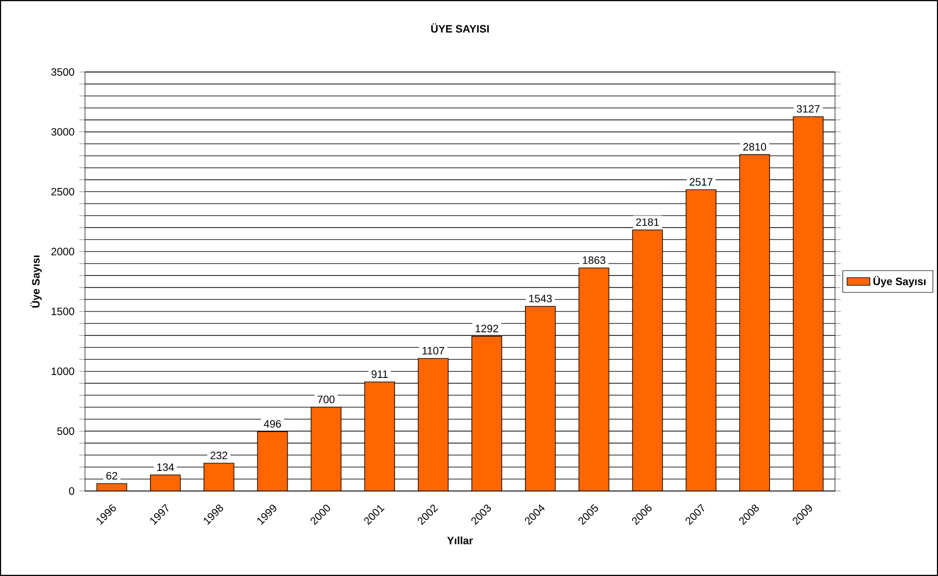  I want to click on y-axis-title: Üye Sayısı, so click(36, 282).